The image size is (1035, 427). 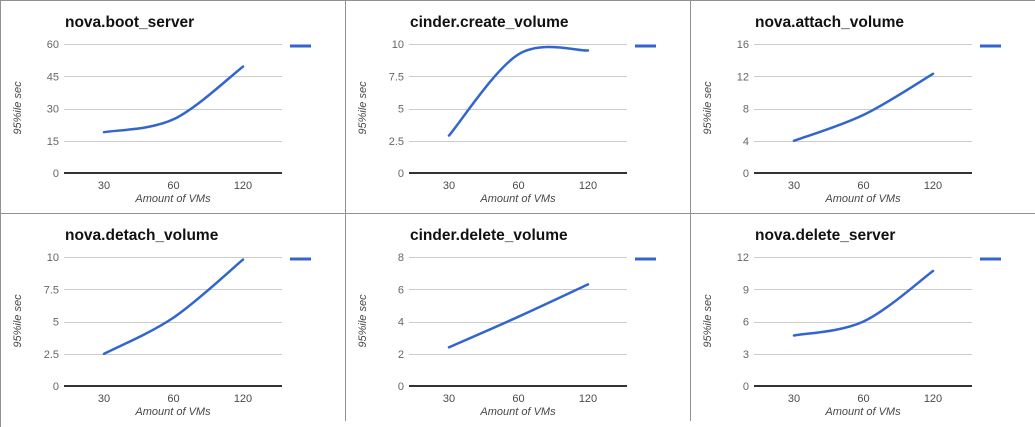 I want to click on chart-title: nova.detach_volume, so click(x=142, y=235).